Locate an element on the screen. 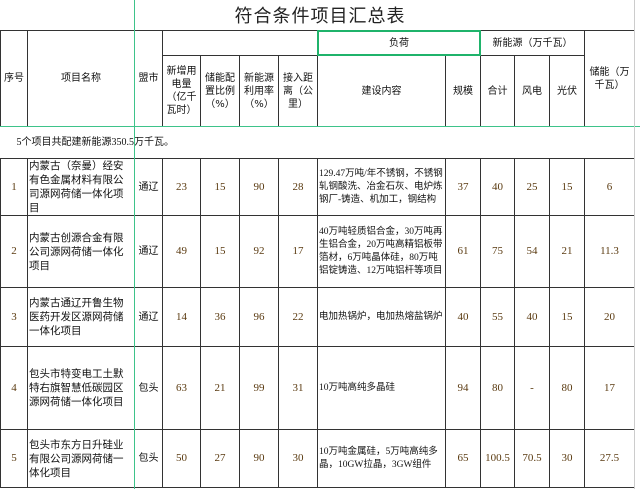  cell-no: 1 is located at coordinates (14, 187).